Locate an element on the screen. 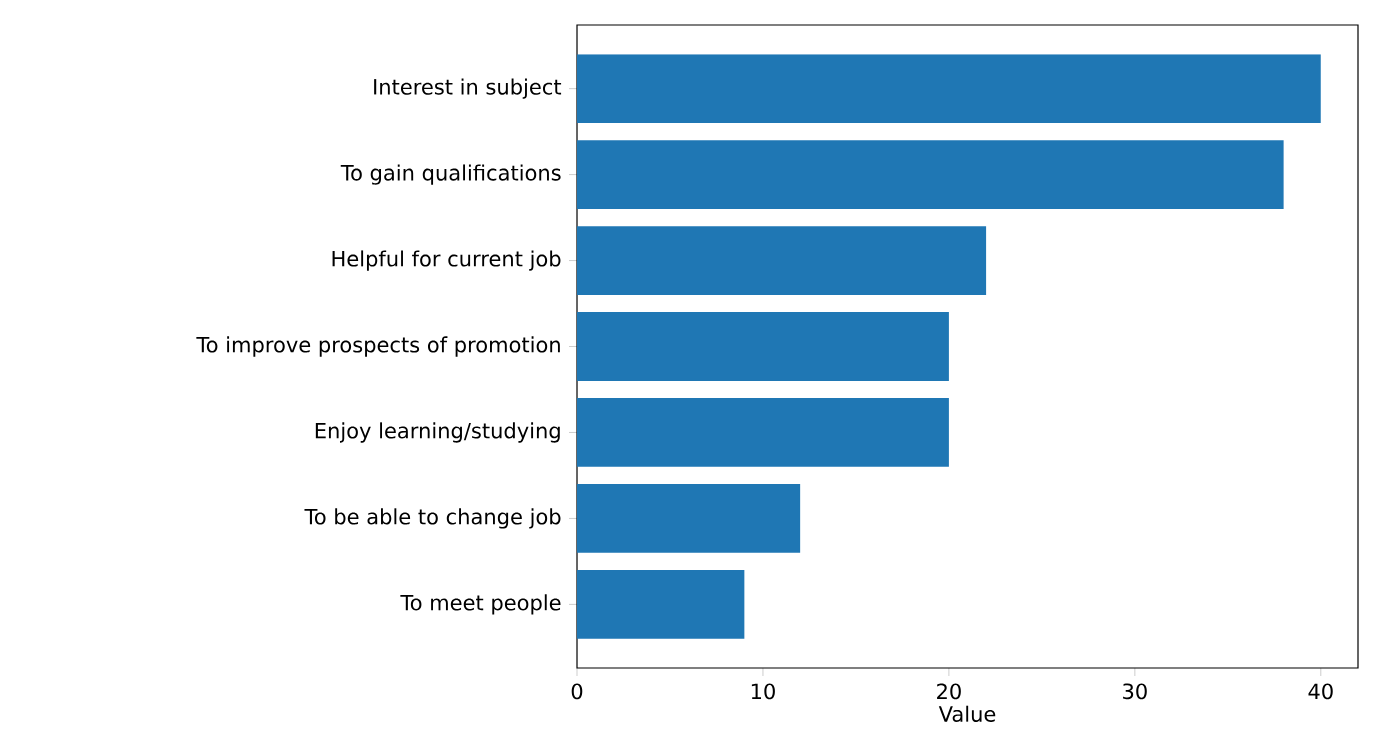 The height and width of the screenshot is (752, 1384). x-tick-label: 40 is located at coordinates (1320, 691).